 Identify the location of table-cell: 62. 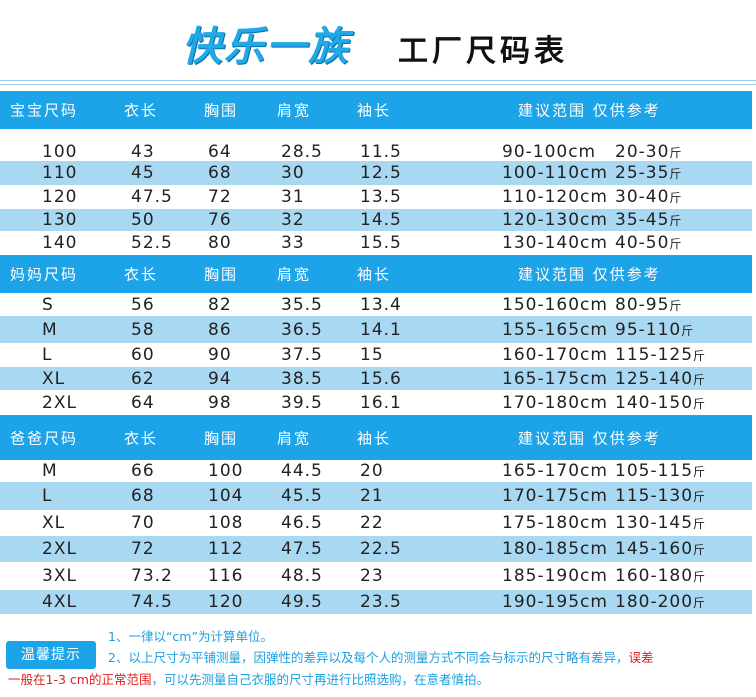
(143, 378).